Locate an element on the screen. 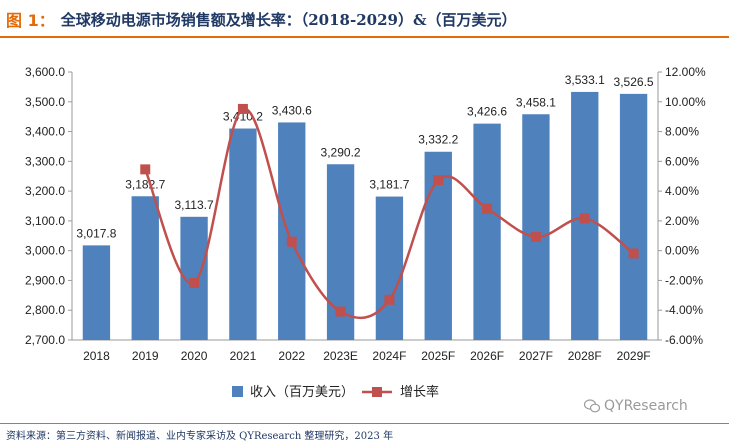 Image resolution: width=729 pixels, height=444 pixels. figure-title-row: 图 1： 全球移动电源市场销售额及增长率：（2018-2029）&（百万美元） is located at coordinates (261, 19).